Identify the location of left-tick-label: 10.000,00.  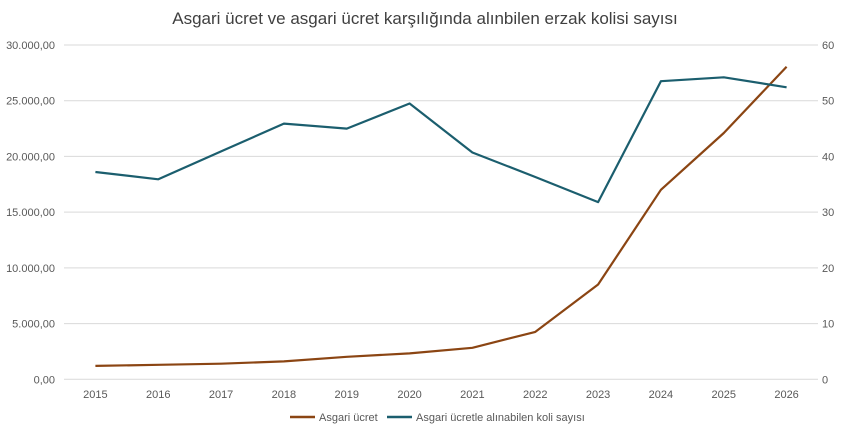
(30, 269).